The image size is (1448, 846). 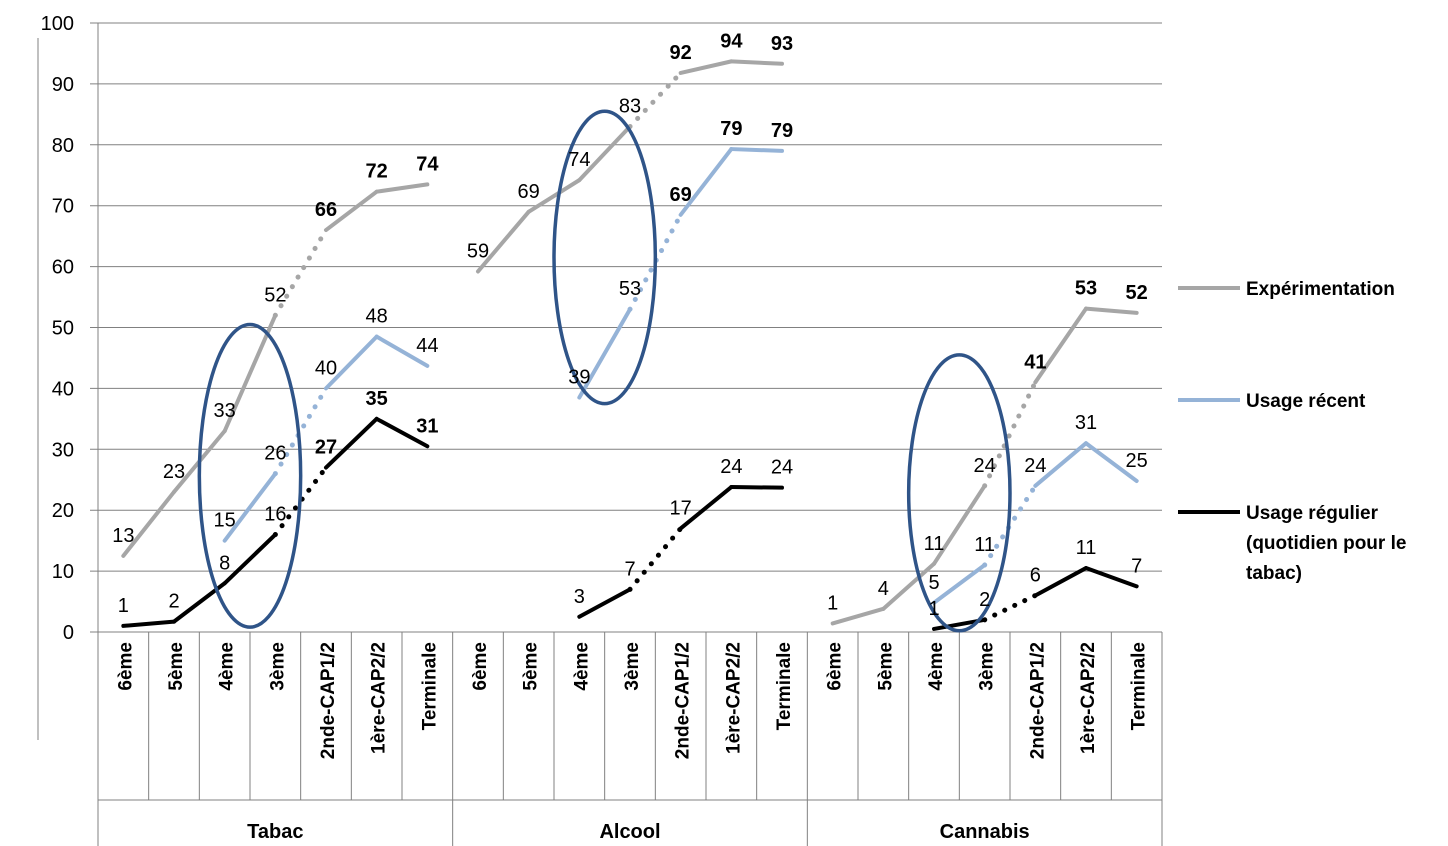 What do you see at coordinates (63, 572) in the screenshot?
I see `y-tick-label: 10` at bounding box center [63, 572].